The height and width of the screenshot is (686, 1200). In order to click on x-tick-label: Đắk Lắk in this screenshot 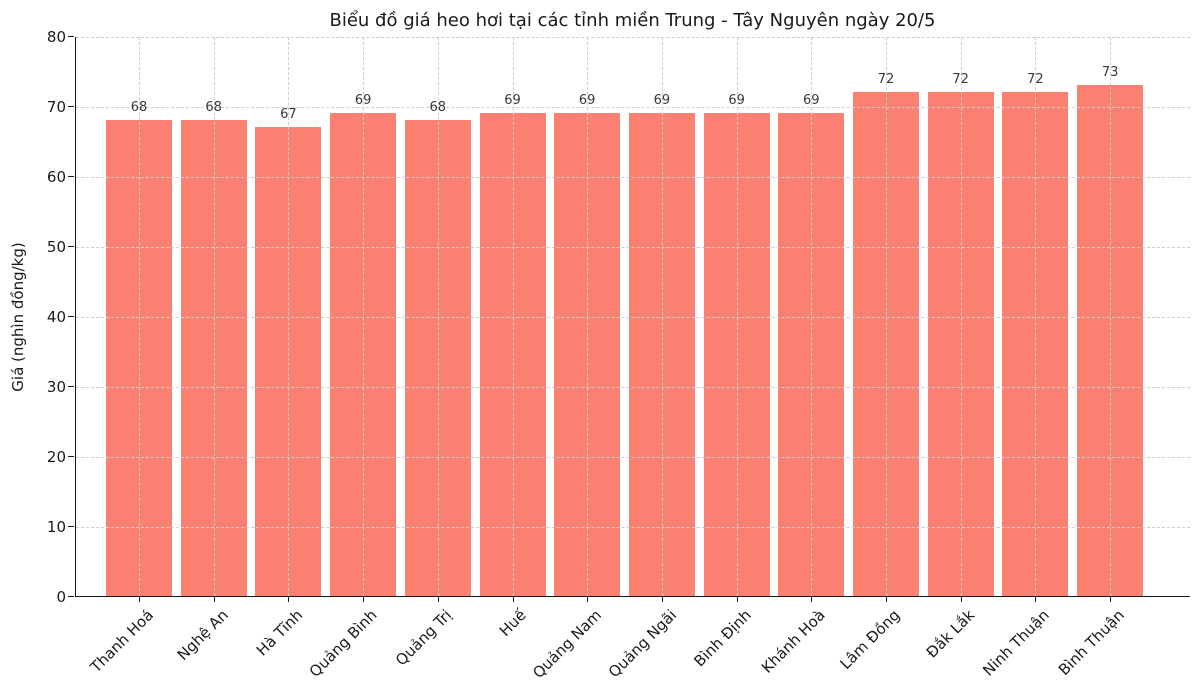, I will do `click(950, 634)`.